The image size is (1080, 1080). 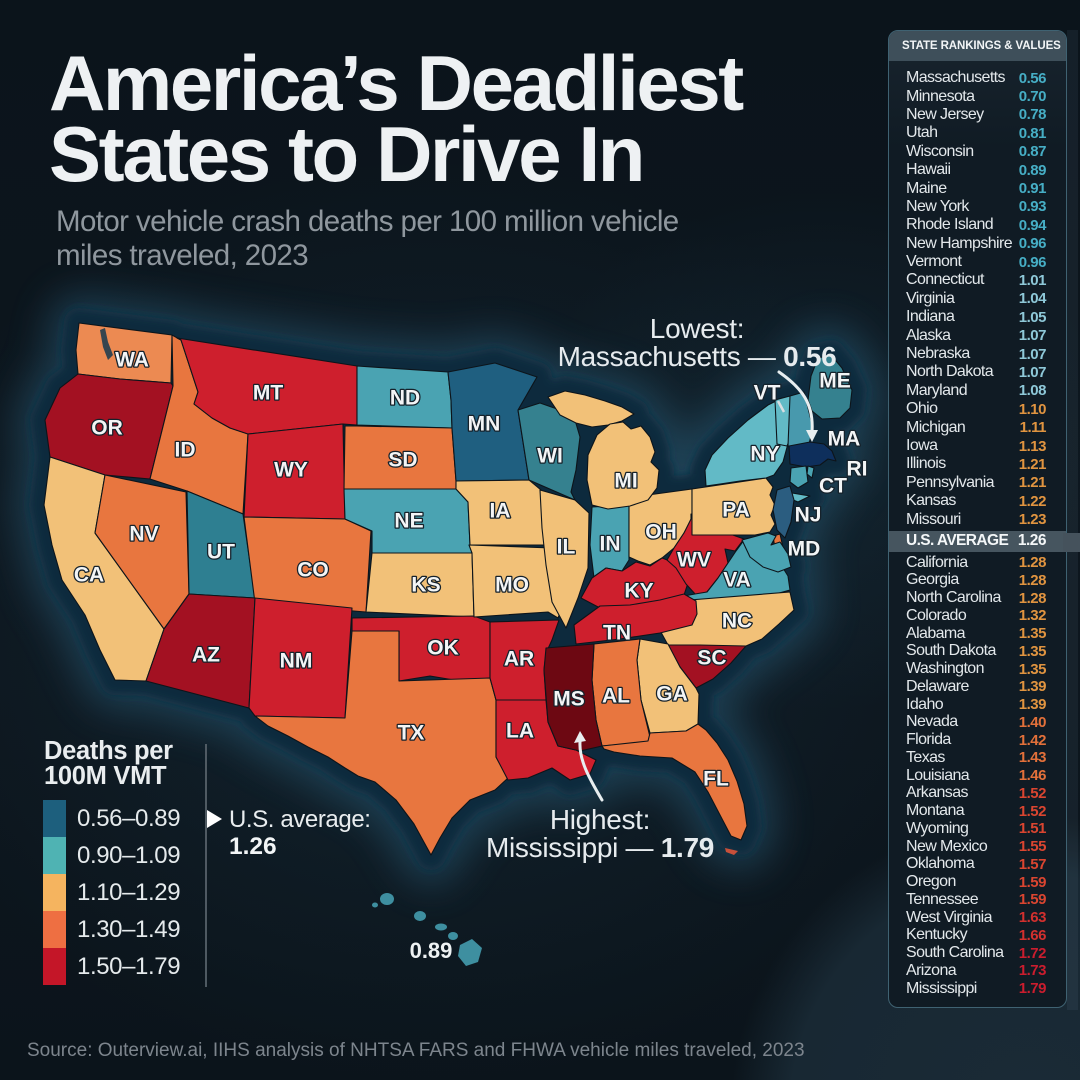 I want to click on svg-text: NM, so click(x=296, y=661).